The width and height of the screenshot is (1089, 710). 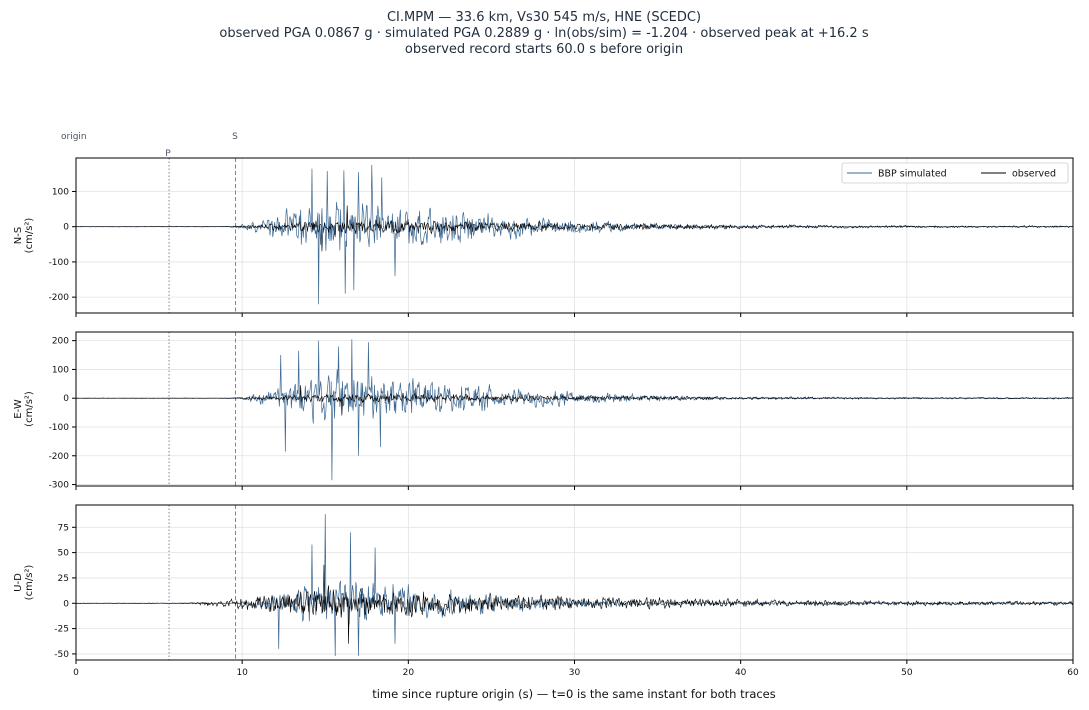 I want to click on observed-trace-u-d, so click(x=574, y=604).